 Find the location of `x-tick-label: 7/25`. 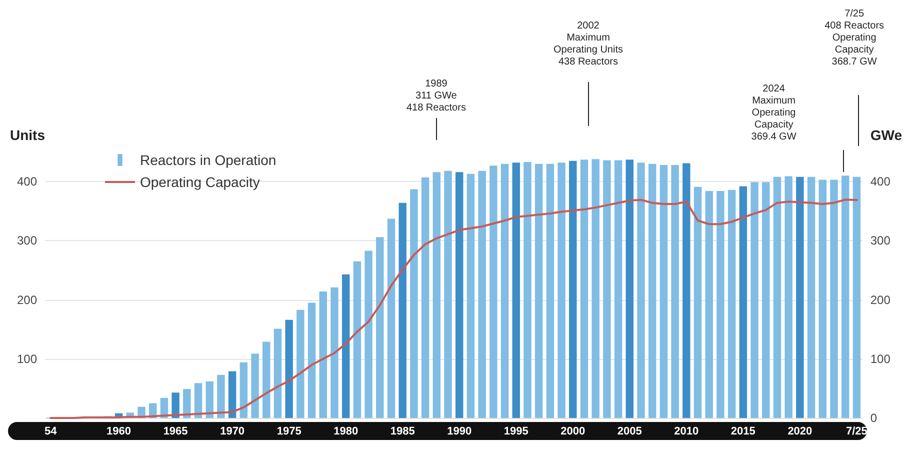

x-tick-label: 7/25 is located at coordinates (857, 432).